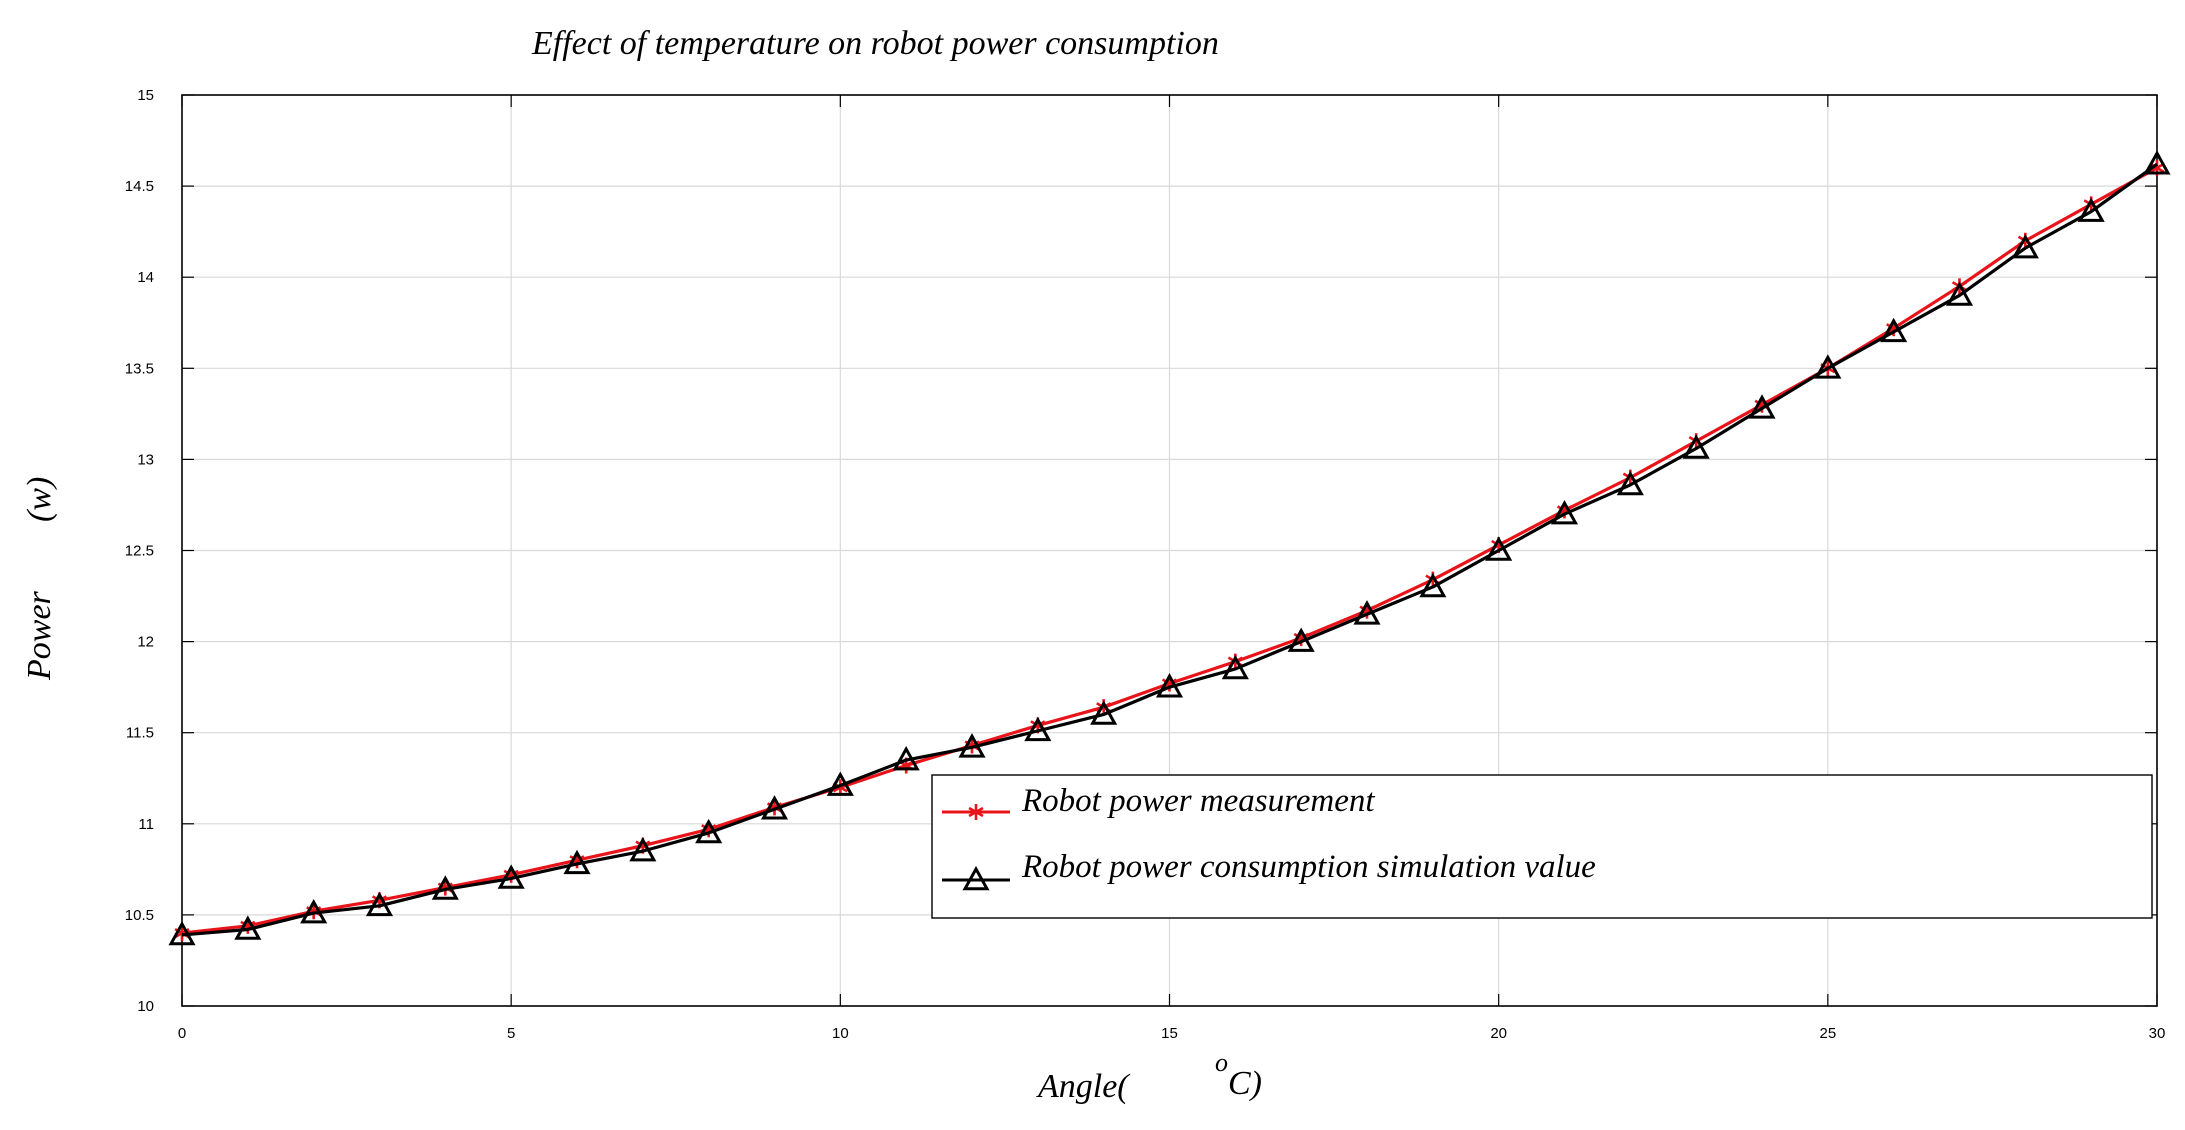 The image size is (2185, 1130). I want to click on legend-box, so click(1542, 846).